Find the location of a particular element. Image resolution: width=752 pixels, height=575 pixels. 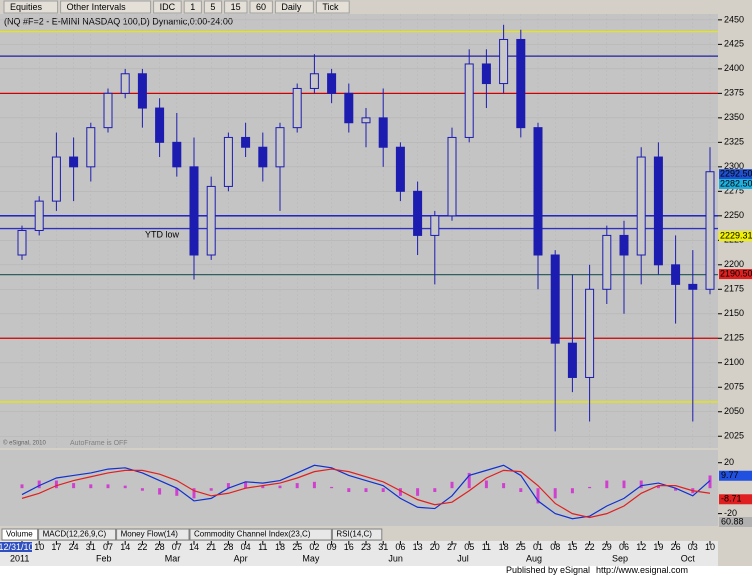

footer-bar is located at coordinates (376, 570).